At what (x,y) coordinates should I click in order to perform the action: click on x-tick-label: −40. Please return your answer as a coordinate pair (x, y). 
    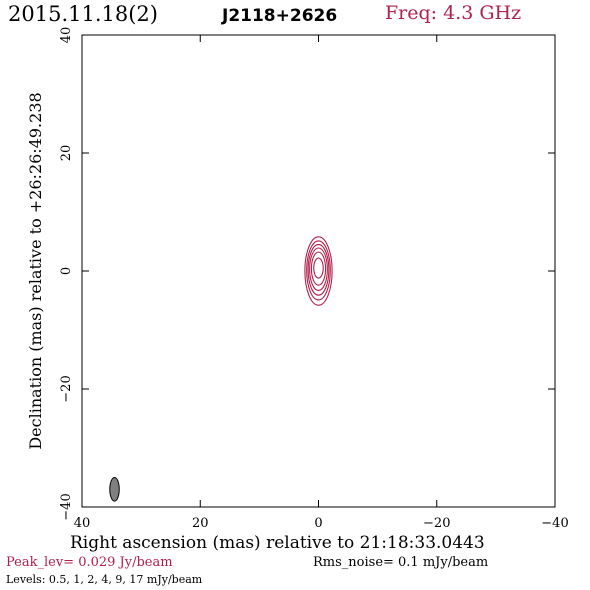
    Looking at the image, I should click on (554, 523).